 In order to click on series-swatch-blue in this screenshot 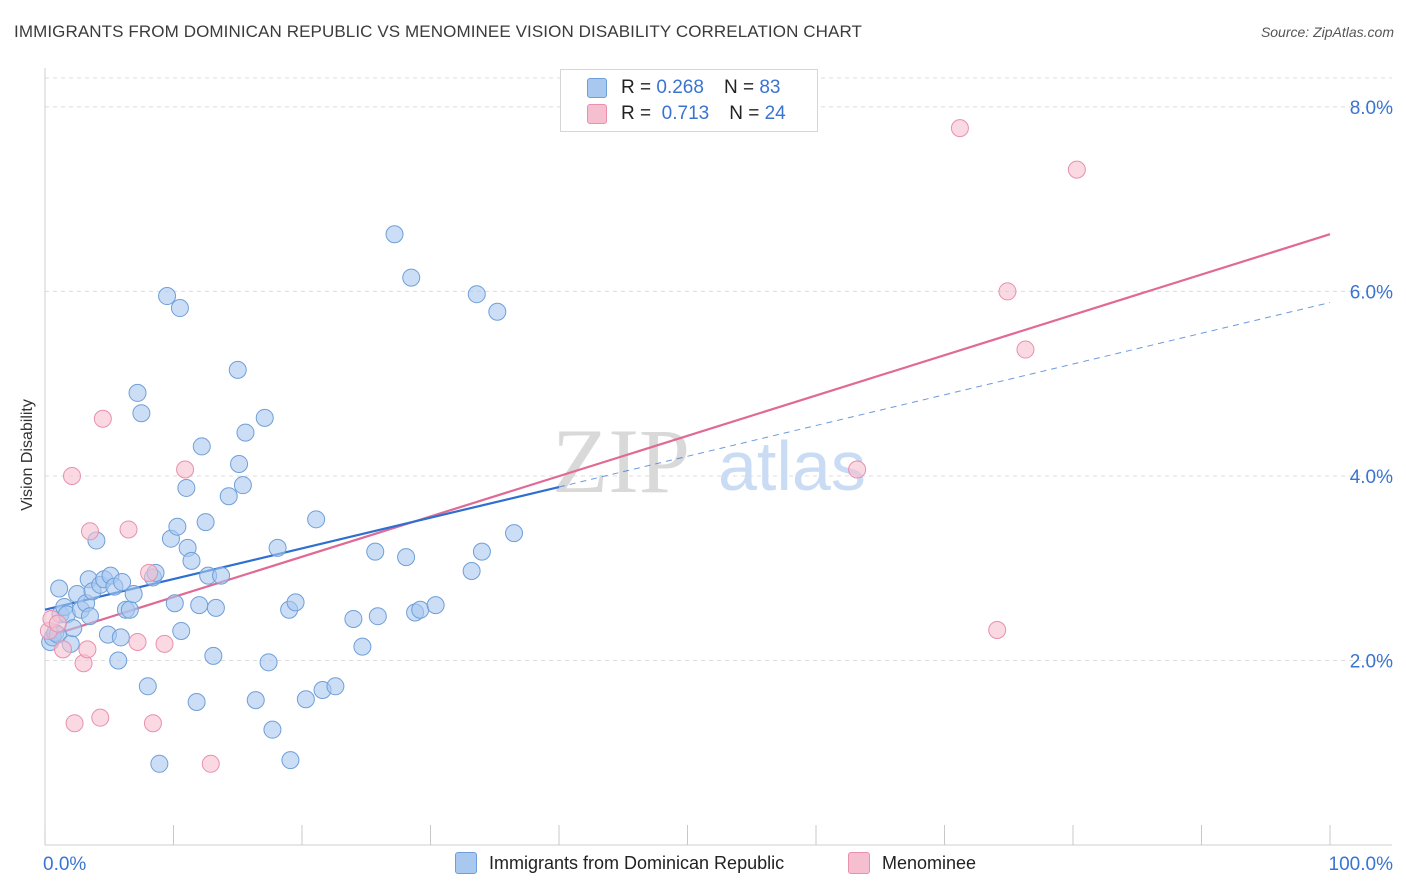, I will do `click(466, 863)`.